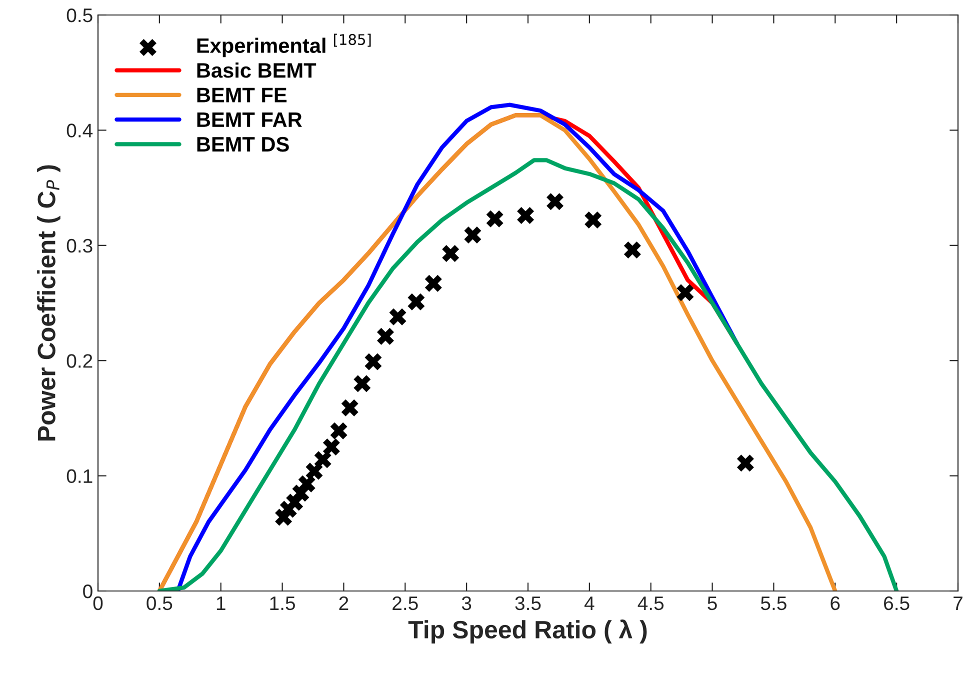 The height and width of the screenshot is (673, 968). What do you see at coordinates (897, 603) in the screenshot?
I see `x-tick-label: 6.5` at bounding box center [897, 603].